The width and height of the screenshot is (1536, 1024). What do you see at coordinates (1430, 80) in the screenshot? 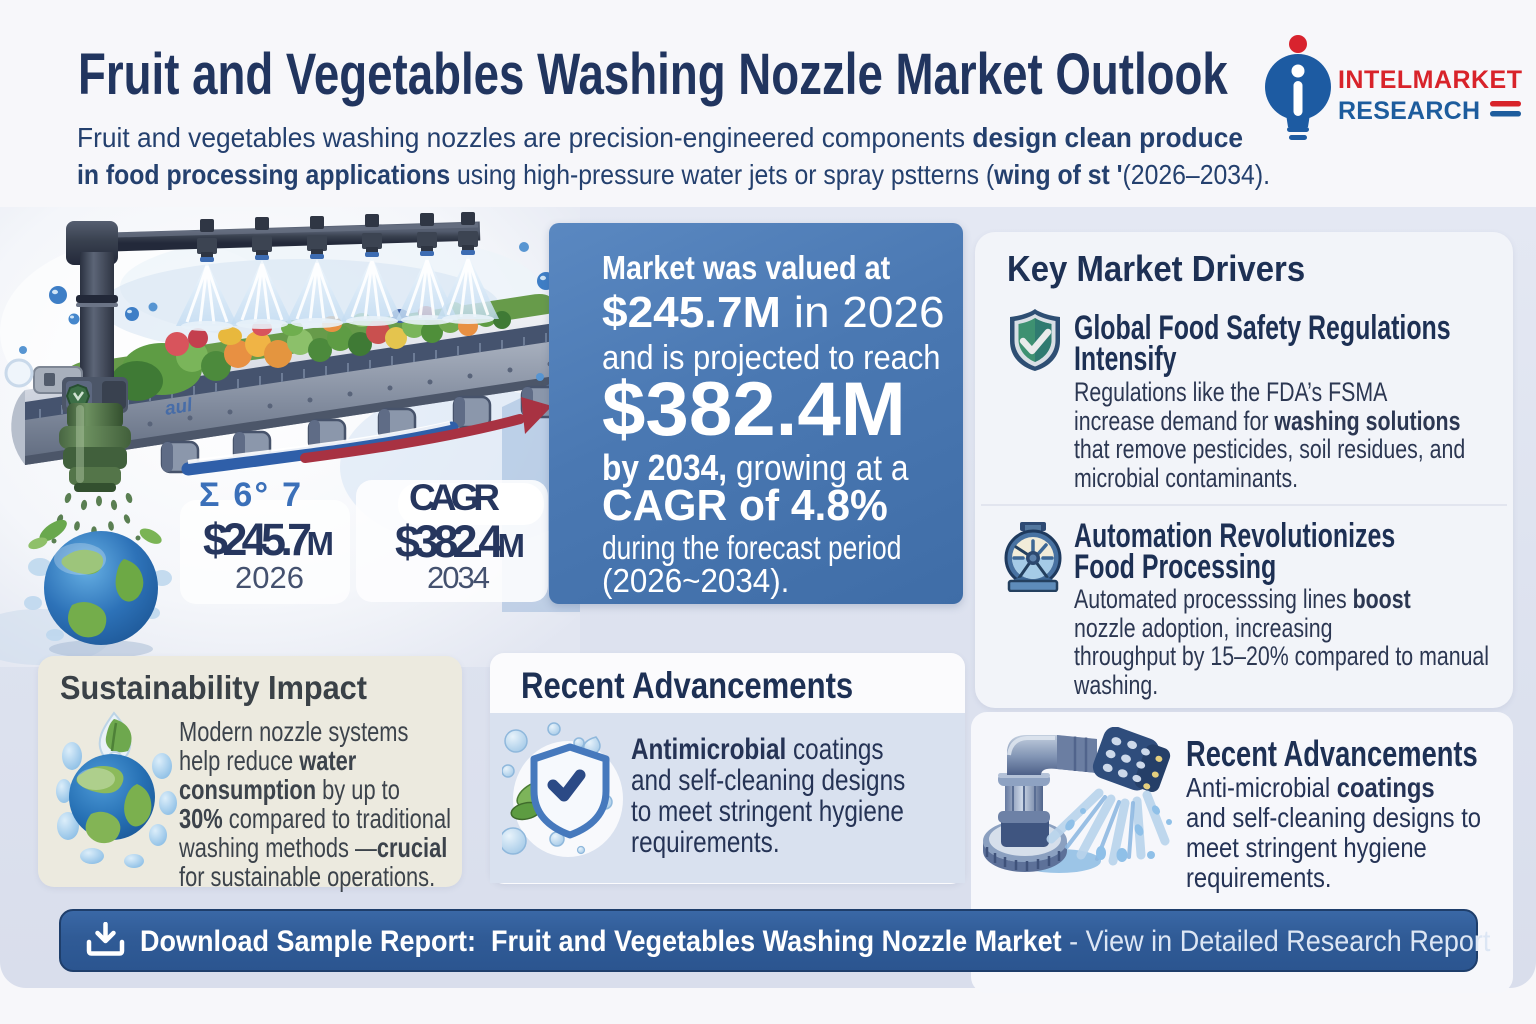
I see `svg-text: INTELMARKET` at bounding box center [1430, 80].